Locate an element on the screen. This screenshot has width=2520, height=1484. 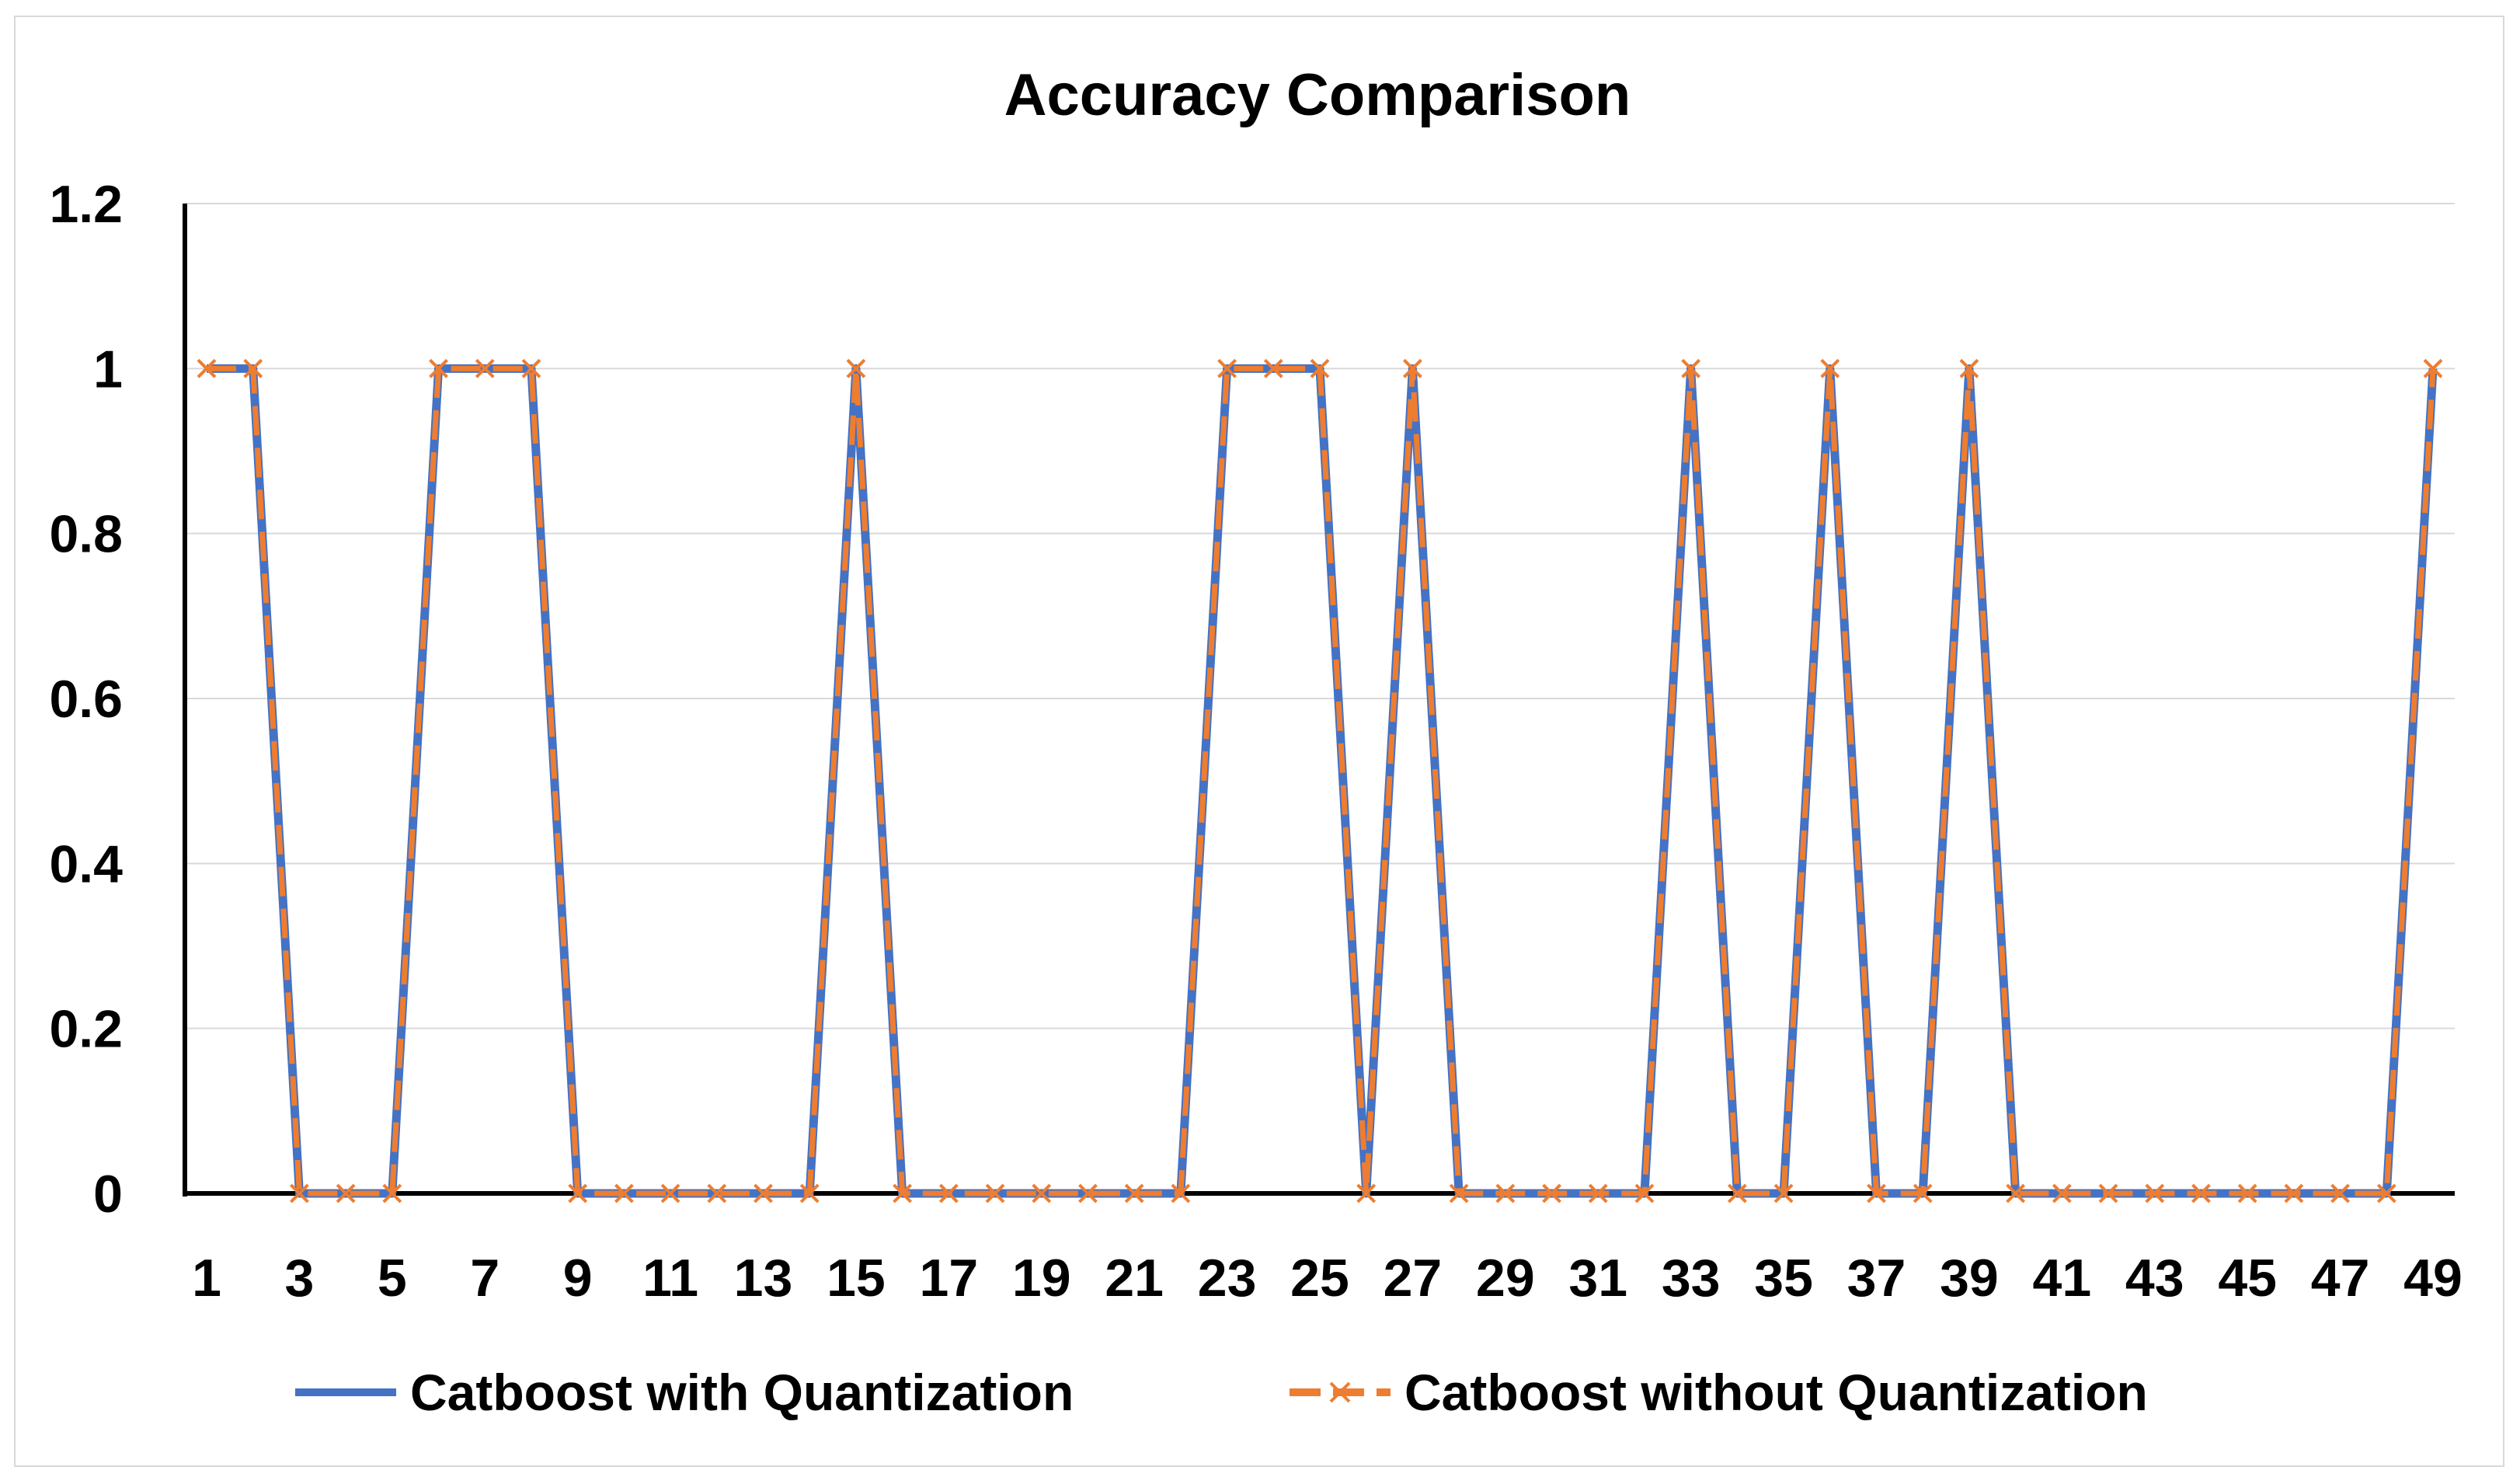
x-tick-label: 23 is located at coordinates (1227, 1278).